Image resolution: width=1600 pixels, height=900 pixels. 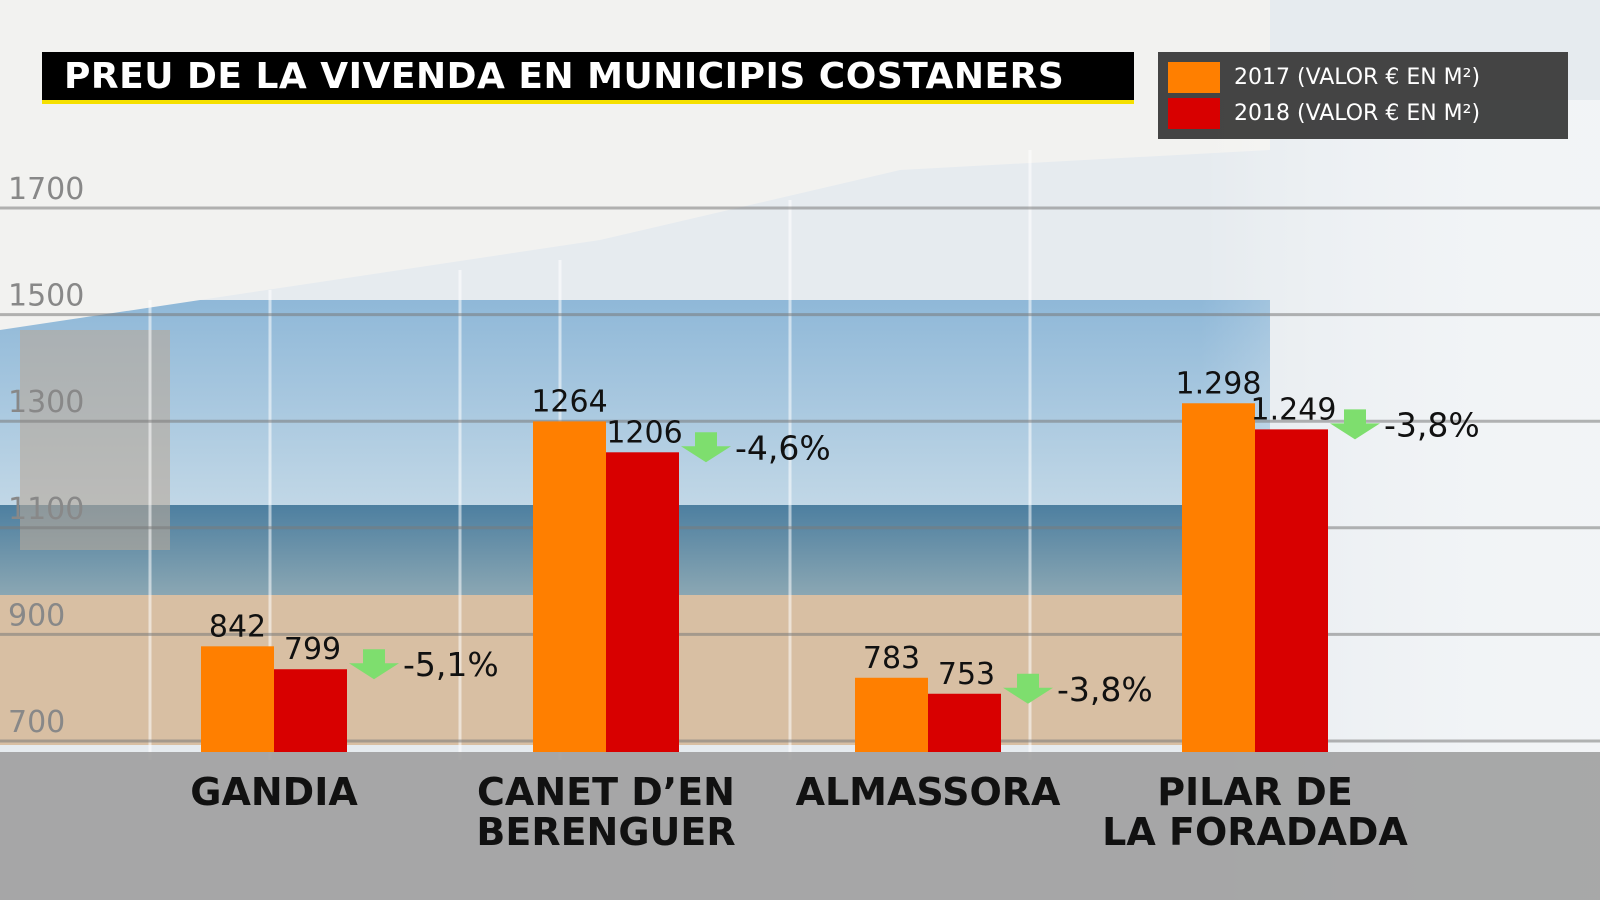 I want to click on change-label-cat3: -3,8%, so click(x=1105, y=689).